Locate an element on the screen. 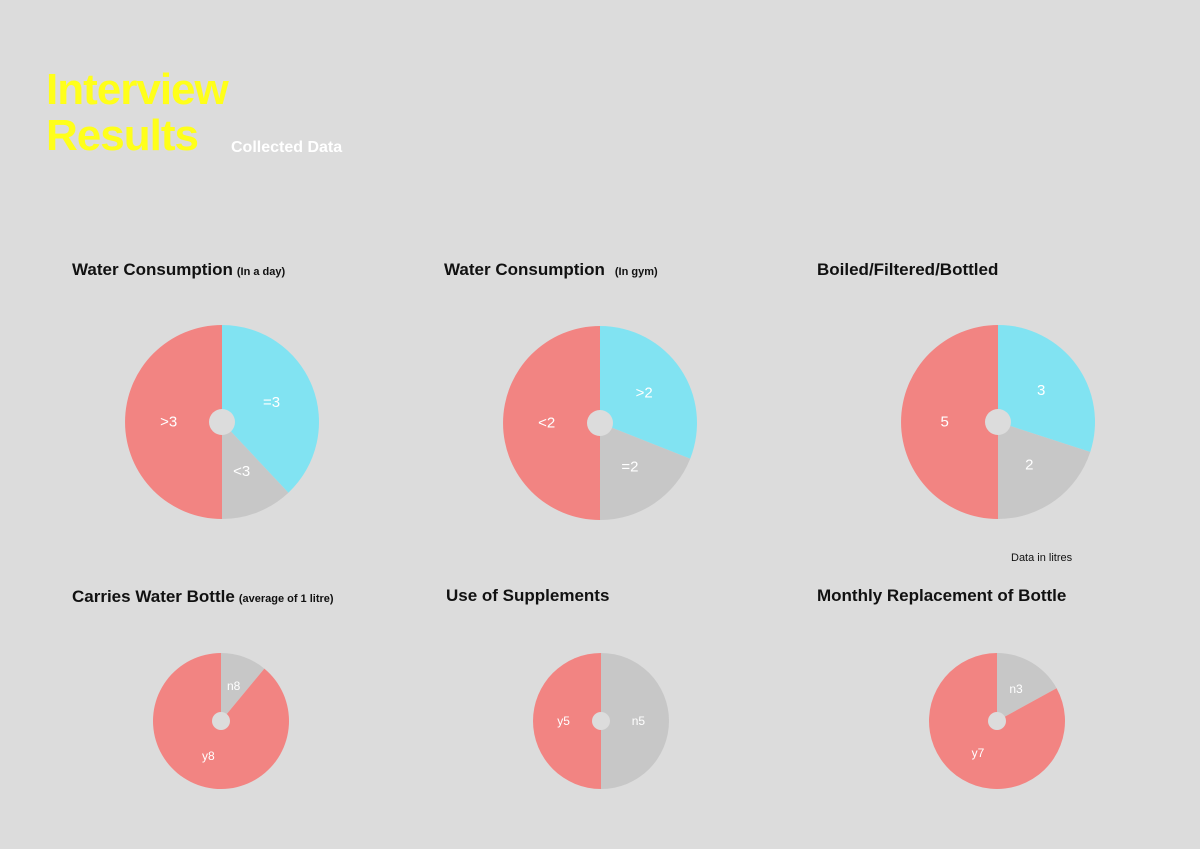 Image resolution: width=1200 pixels, height=849 pixels. pie-chart-water-gym: >2 =2 <2 is located at coordinates (600, 423).